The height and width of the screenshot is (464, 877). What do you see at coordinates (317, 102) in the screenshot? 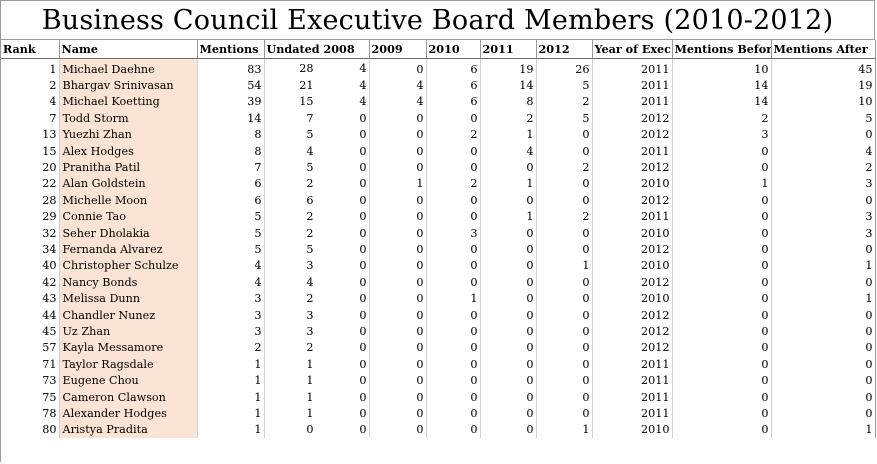
I see `cell-undated-2008: 15 4` at bounding box center [317, 102].